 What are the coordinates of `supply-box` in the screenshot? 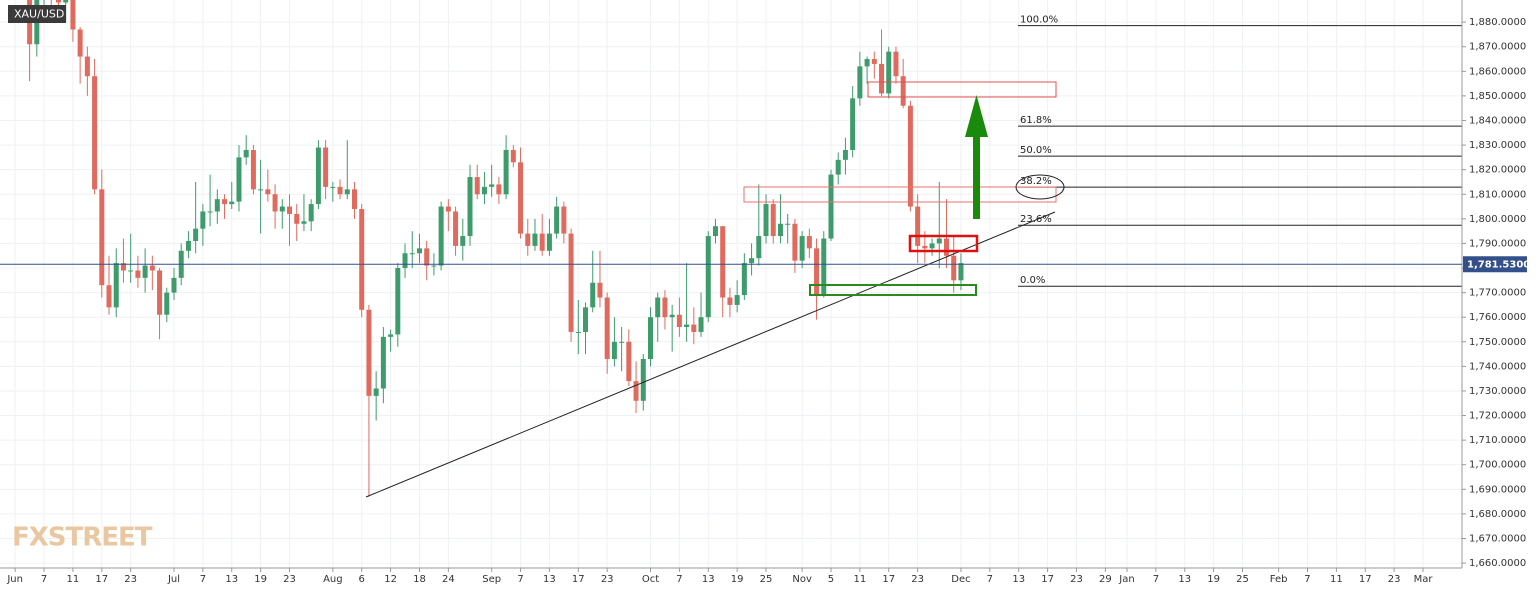 It's located at (900, 194).